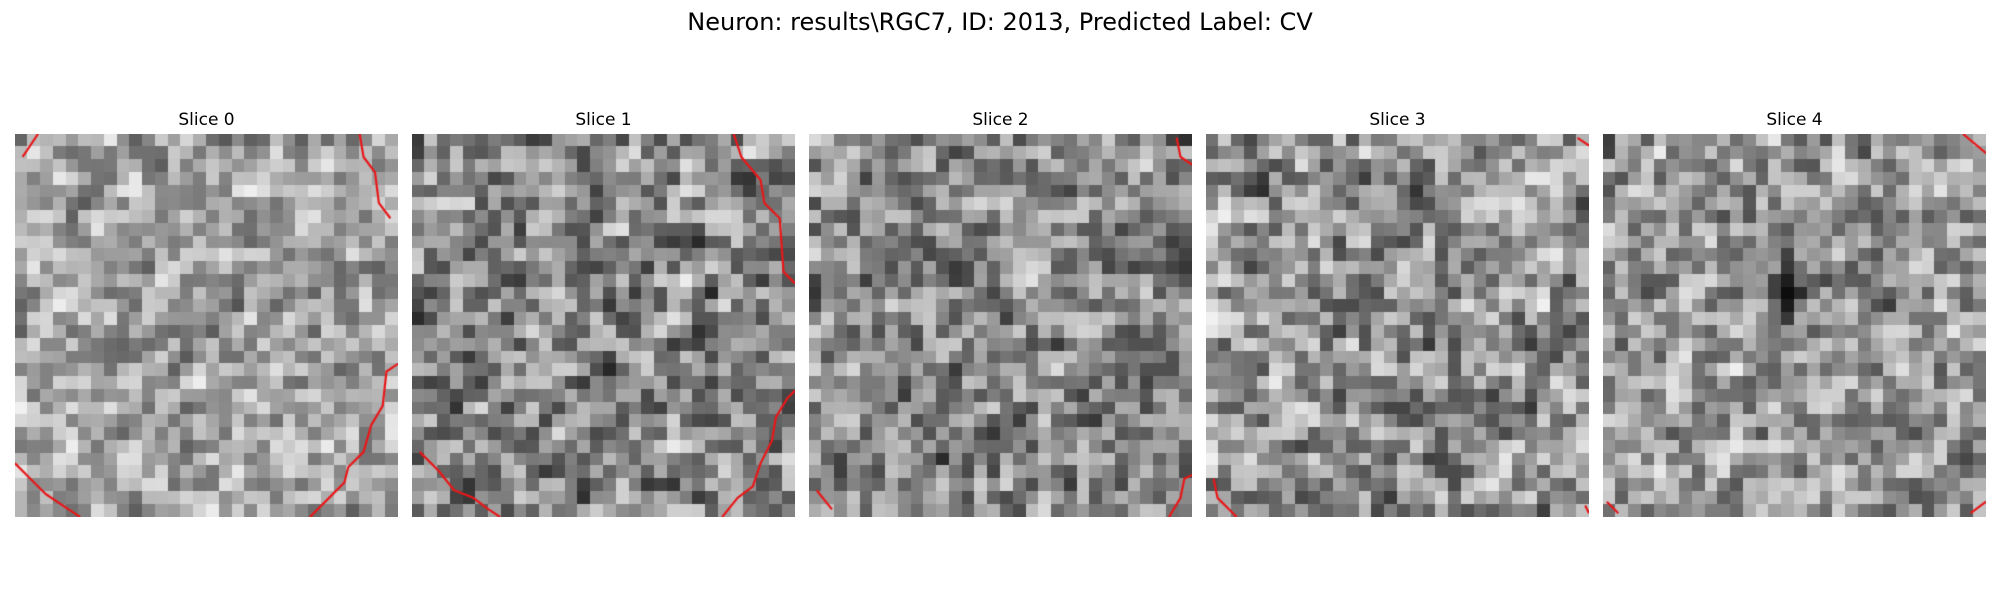 The height and width of the screenshot is (600, 2000). What do you see at coordinates (206, 325) in the screenshot?
I see `slice-0-image` at bounding box center [206, 325].